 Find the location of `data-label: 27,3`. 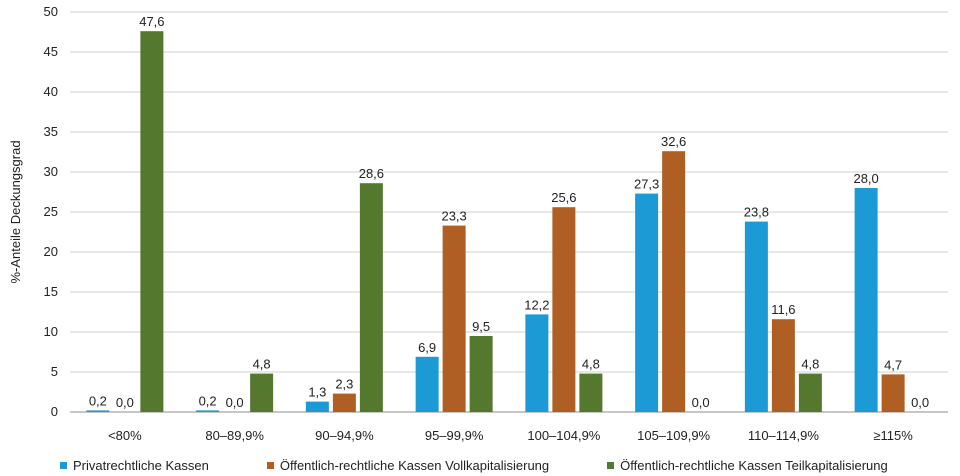

data-label: 27,3 is located at coordinates (646, 184).